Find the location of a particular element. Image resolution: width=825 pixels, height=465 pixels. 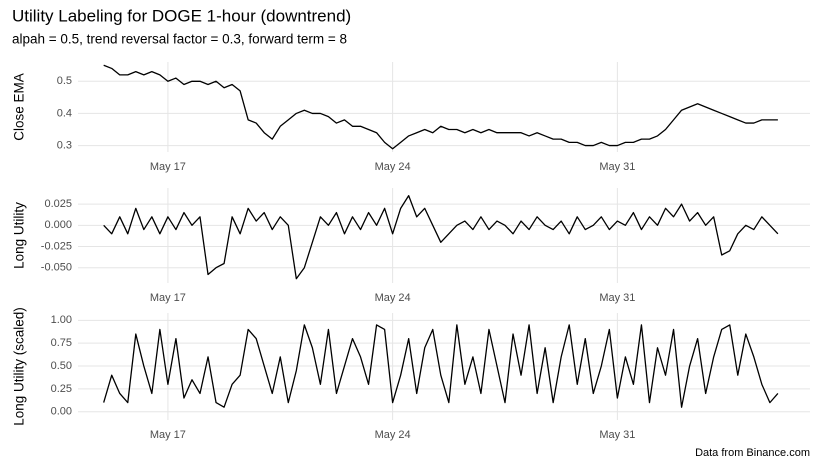

y-tick-label: 0.00 is located at coordinates (61, 412).